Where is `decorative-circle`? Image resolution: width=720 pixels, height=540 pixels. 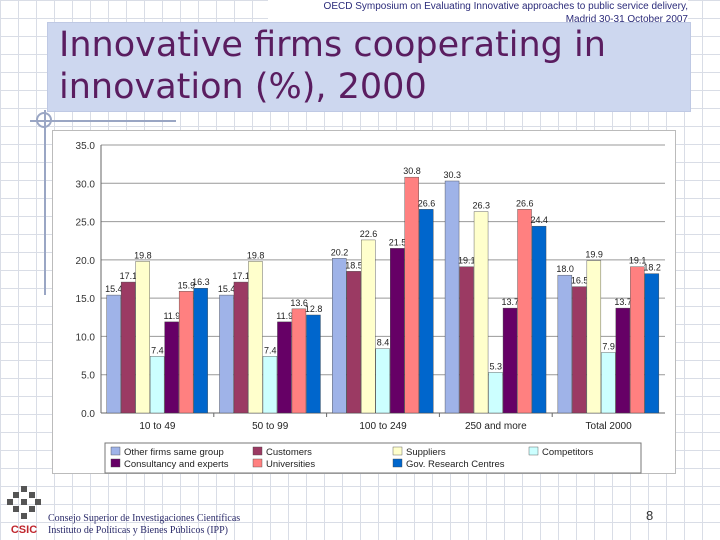 decorative-circle is located at coordinates (44, 120).